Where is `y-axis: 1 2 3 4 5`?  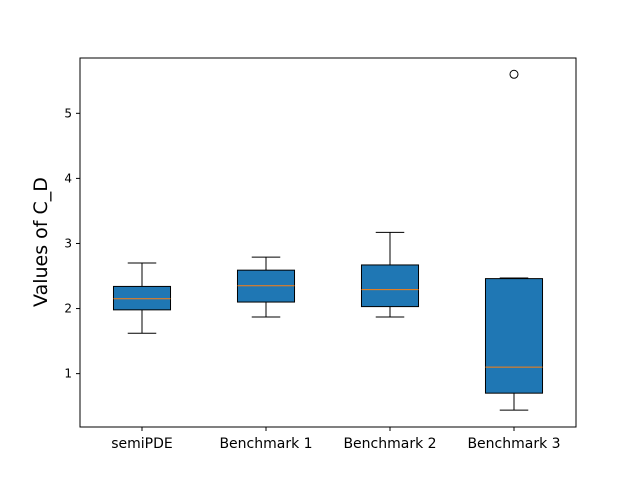
y-axis: 1 2 3 4 5 is located at coordinates (72, 243).